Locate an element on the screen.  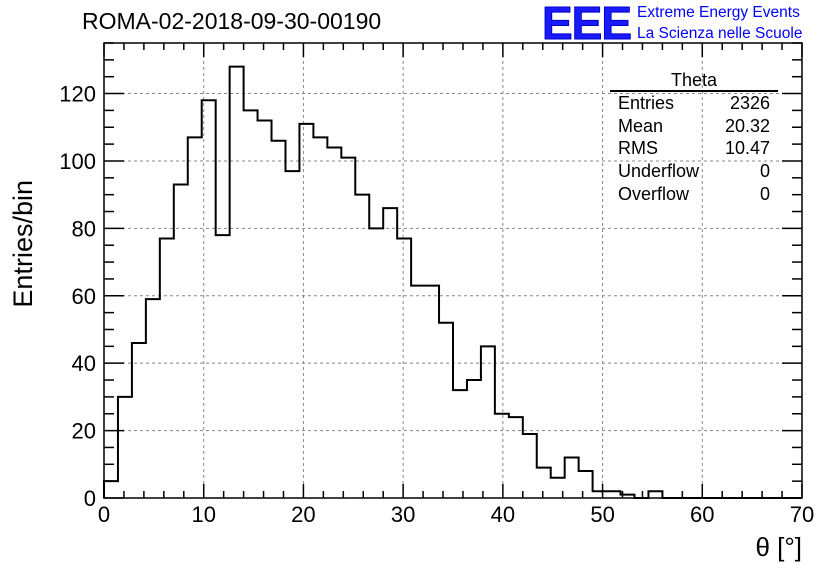
stat-row-mean: Mean 20.32 is located at coordinates (694, 126).